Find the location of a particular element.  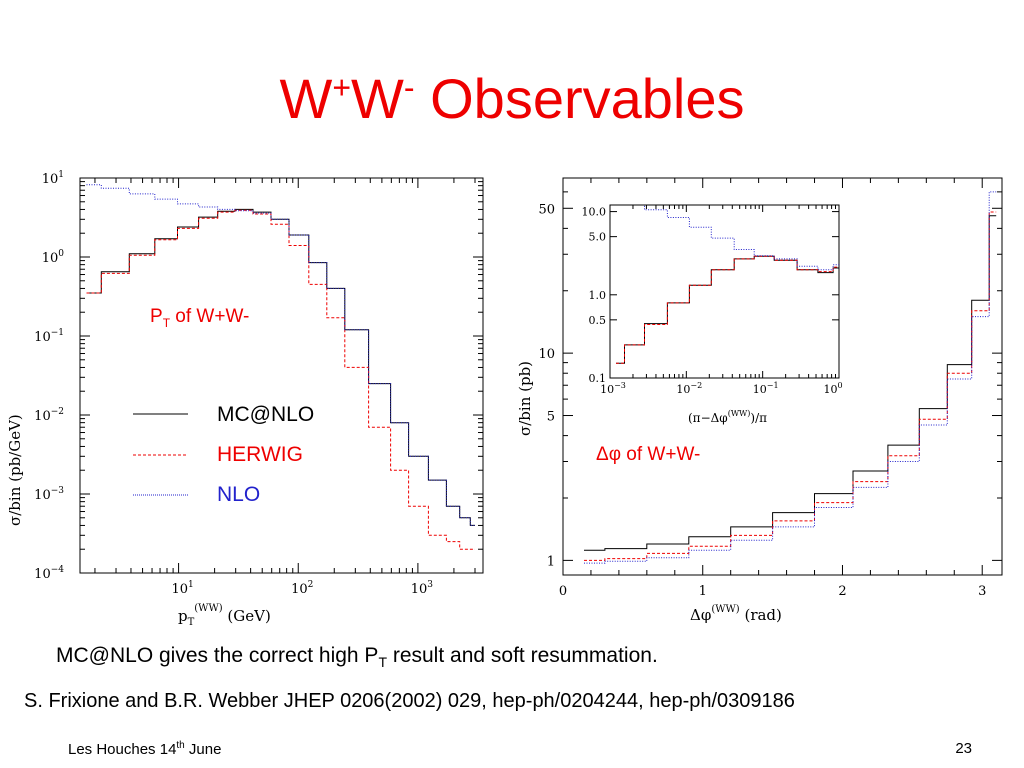

page-number: 23 is located at coordinates (963, 748).